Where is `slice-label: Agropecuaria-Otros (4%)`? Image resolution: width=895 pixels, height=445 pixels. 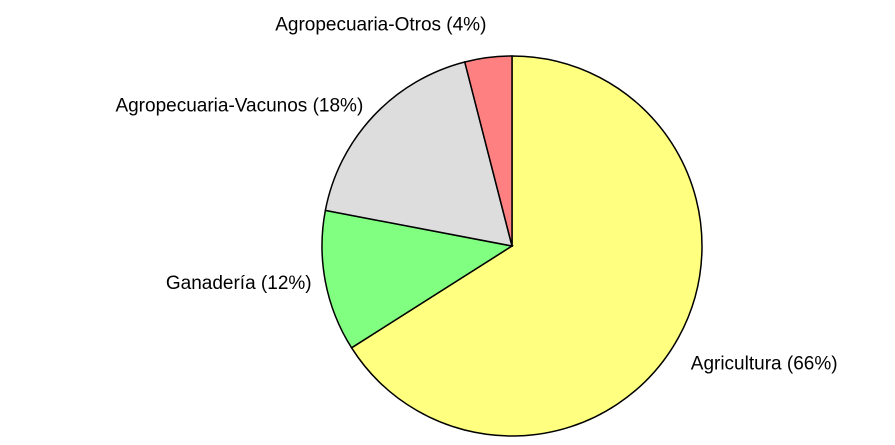 slice-label: Agropecuaria-Otros (4%) is located at coordinates (380, 25).